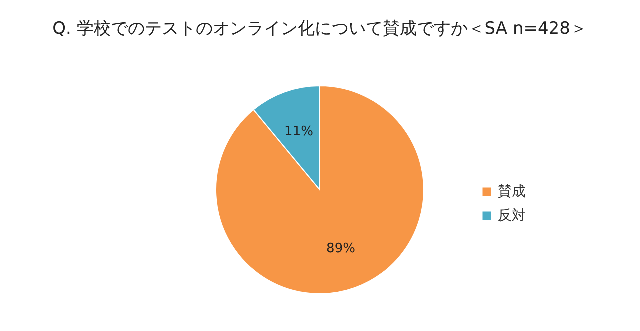 The height and width of the screenshot is (331, 640). Describe the element at coordinates (299, 132) in the screenshot. I see `data-label: 11%` at that location.